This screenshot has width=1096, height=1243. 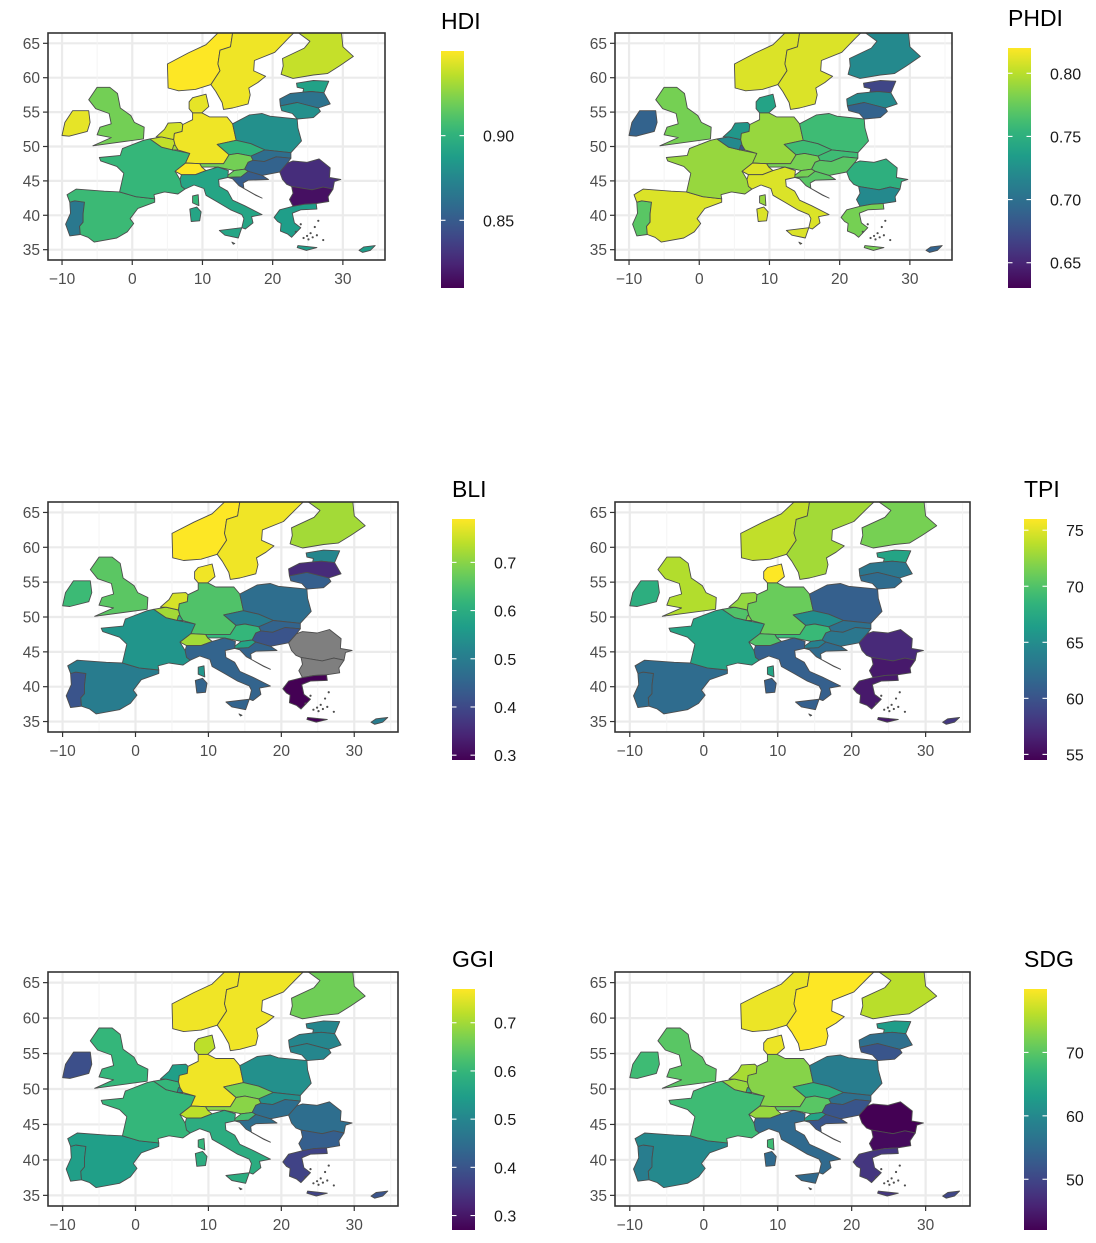 I want to click on country-hr, so click(x=256, y=1128).